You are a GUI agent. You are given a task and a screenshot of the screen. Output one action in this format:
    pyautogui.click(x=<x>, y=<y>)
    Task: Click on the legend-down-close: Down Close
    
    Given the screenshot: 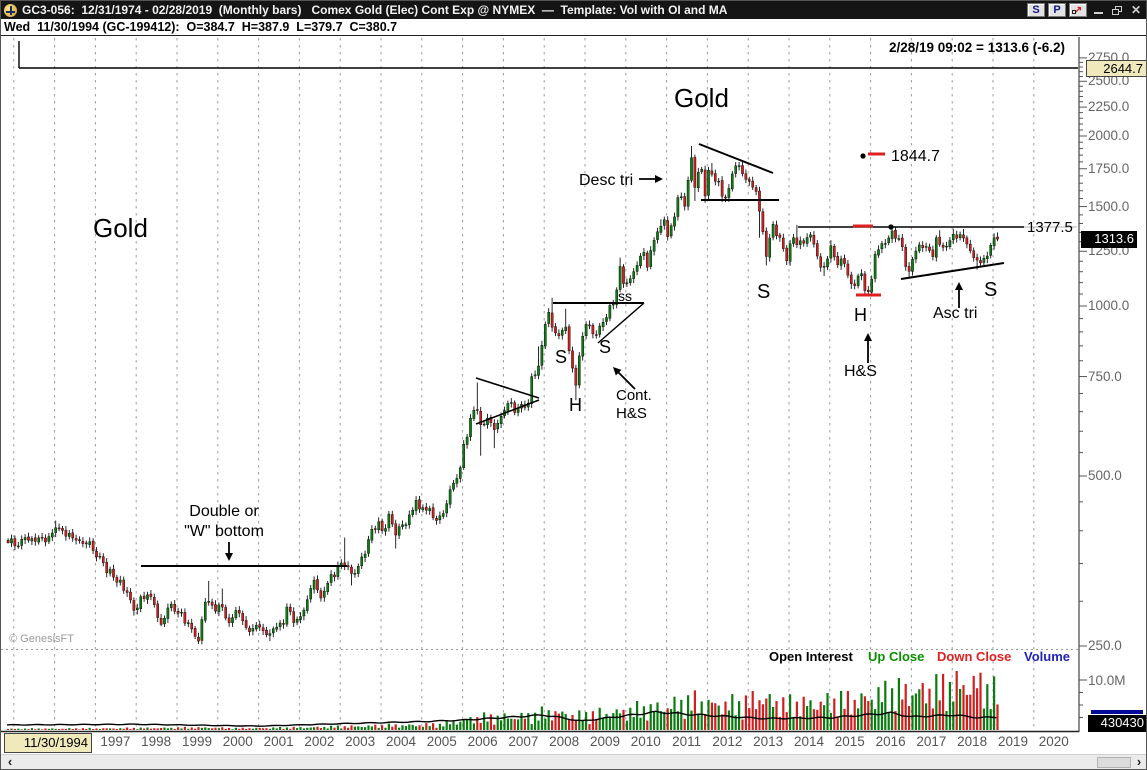 What is the action you would take?
    pyautogui.click(x=974, y=656)
    